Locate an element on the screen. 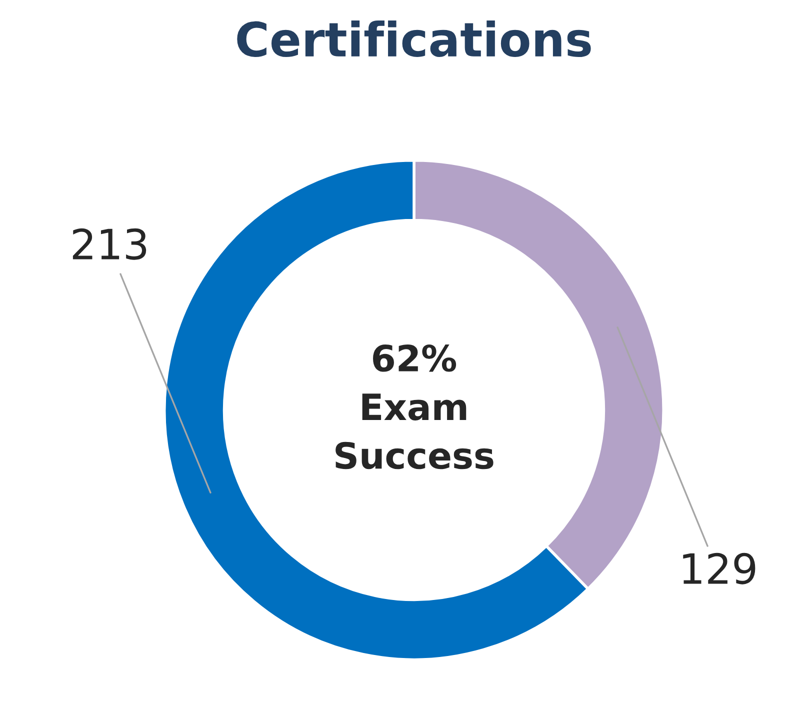 This screenshot has width=796, height=722. data-label: 129 is located at coordinates (719, 568).